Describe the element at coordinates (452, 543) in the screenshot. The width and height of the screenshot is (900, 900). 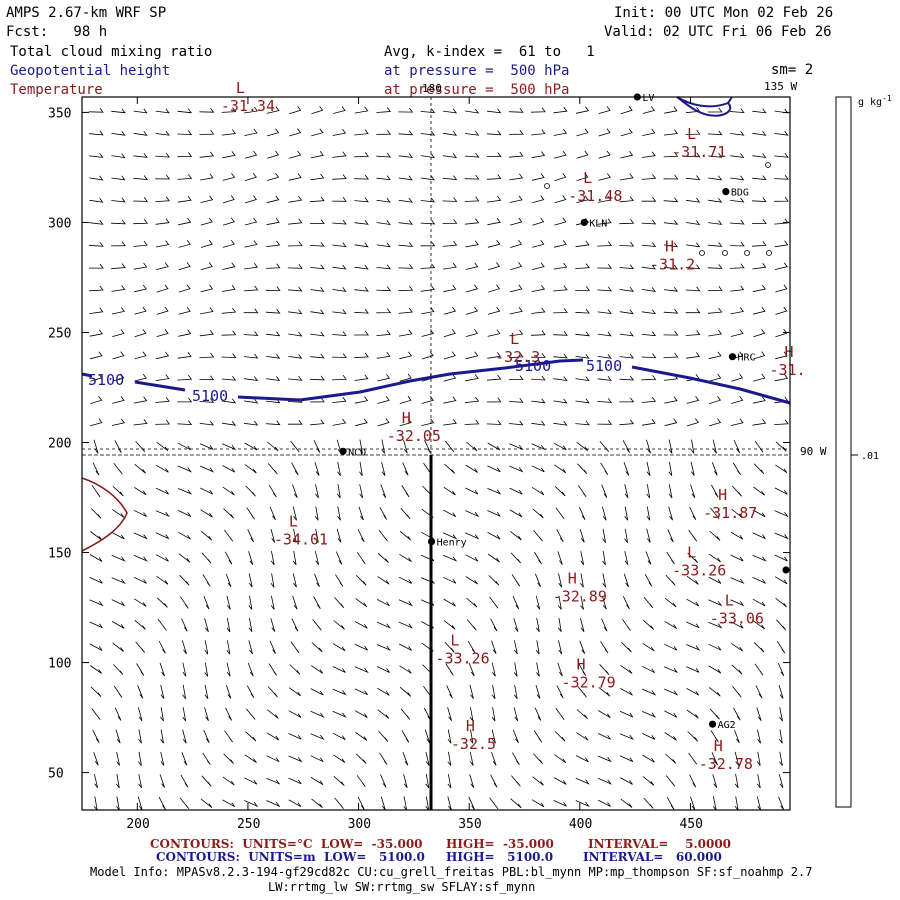
I see `station-label: Henry` at that location.